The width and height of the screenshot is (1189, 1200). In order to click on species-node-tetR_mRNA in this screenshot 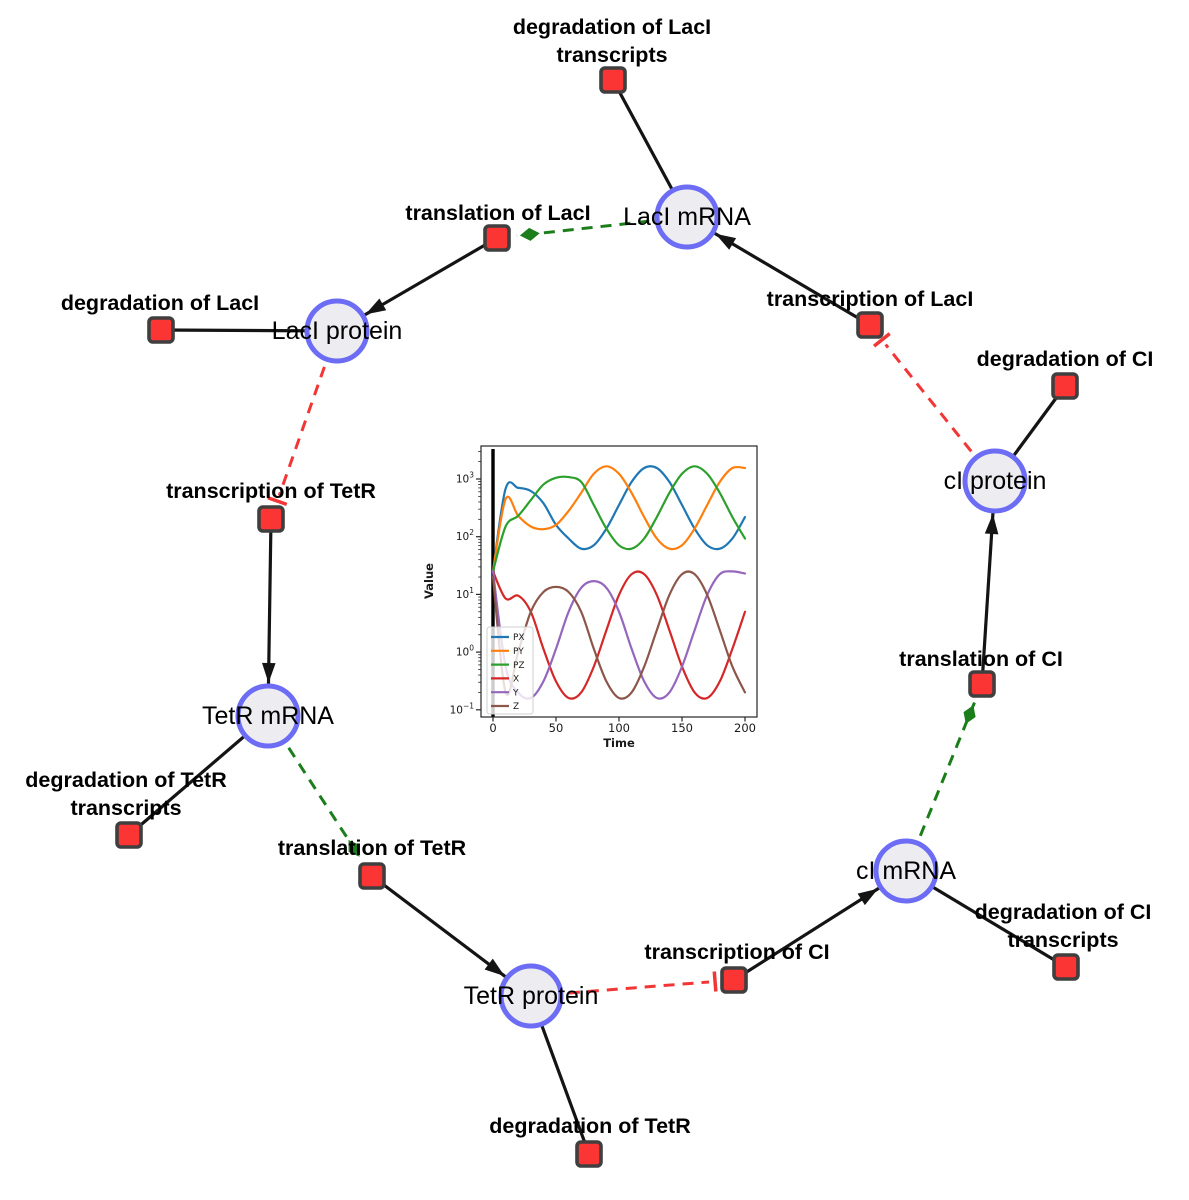, I will do `click(268, 716)`.